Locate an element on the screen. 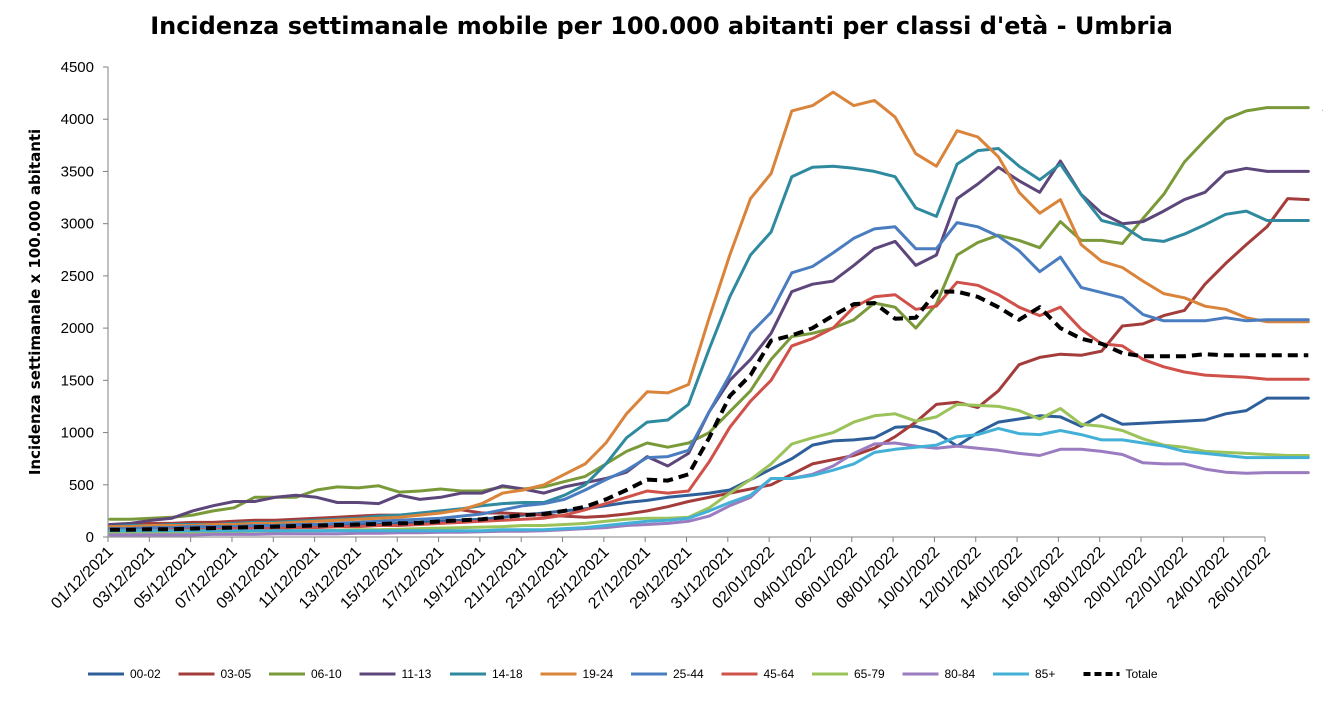 The width and height of the screenshot is (1323, 722). y-axis-label: Incidenza settimanale x 100.000 abitanti is located at coordinates (35, 302).